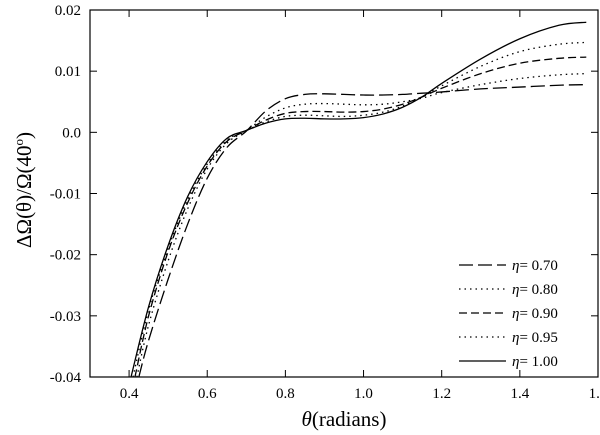 Image resolution: width=600 pixels, height=435 pixels. Describe the element at coordinates (538, 266) in the screenshot. I see `legend-value: = 0.70` at that location.